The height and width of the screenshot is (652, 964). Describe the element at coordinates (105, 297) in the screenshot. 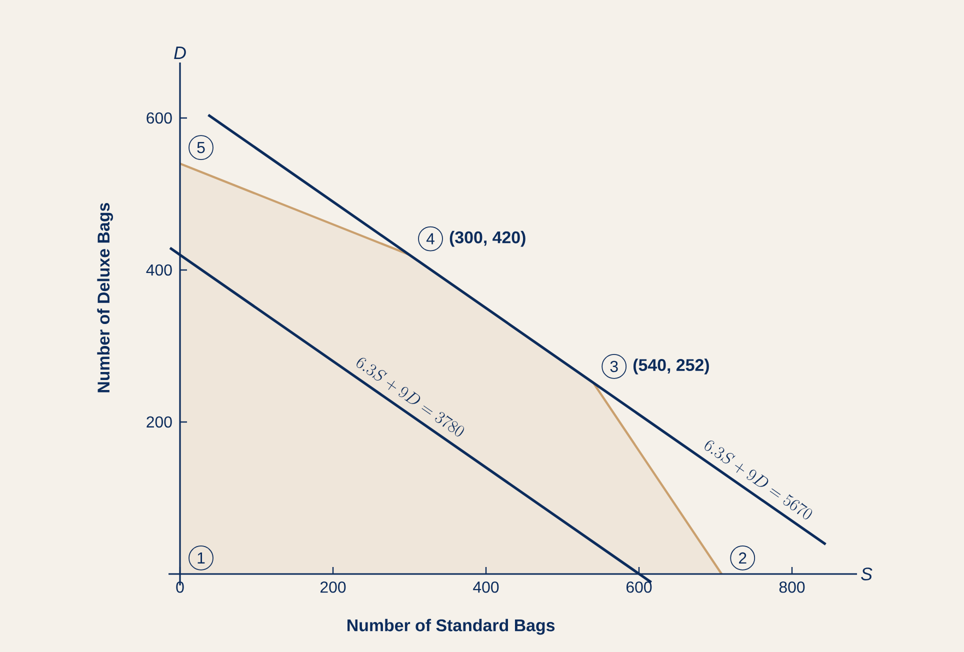

I see `y-axis-title: Number of Deluxe Bags` at that location.